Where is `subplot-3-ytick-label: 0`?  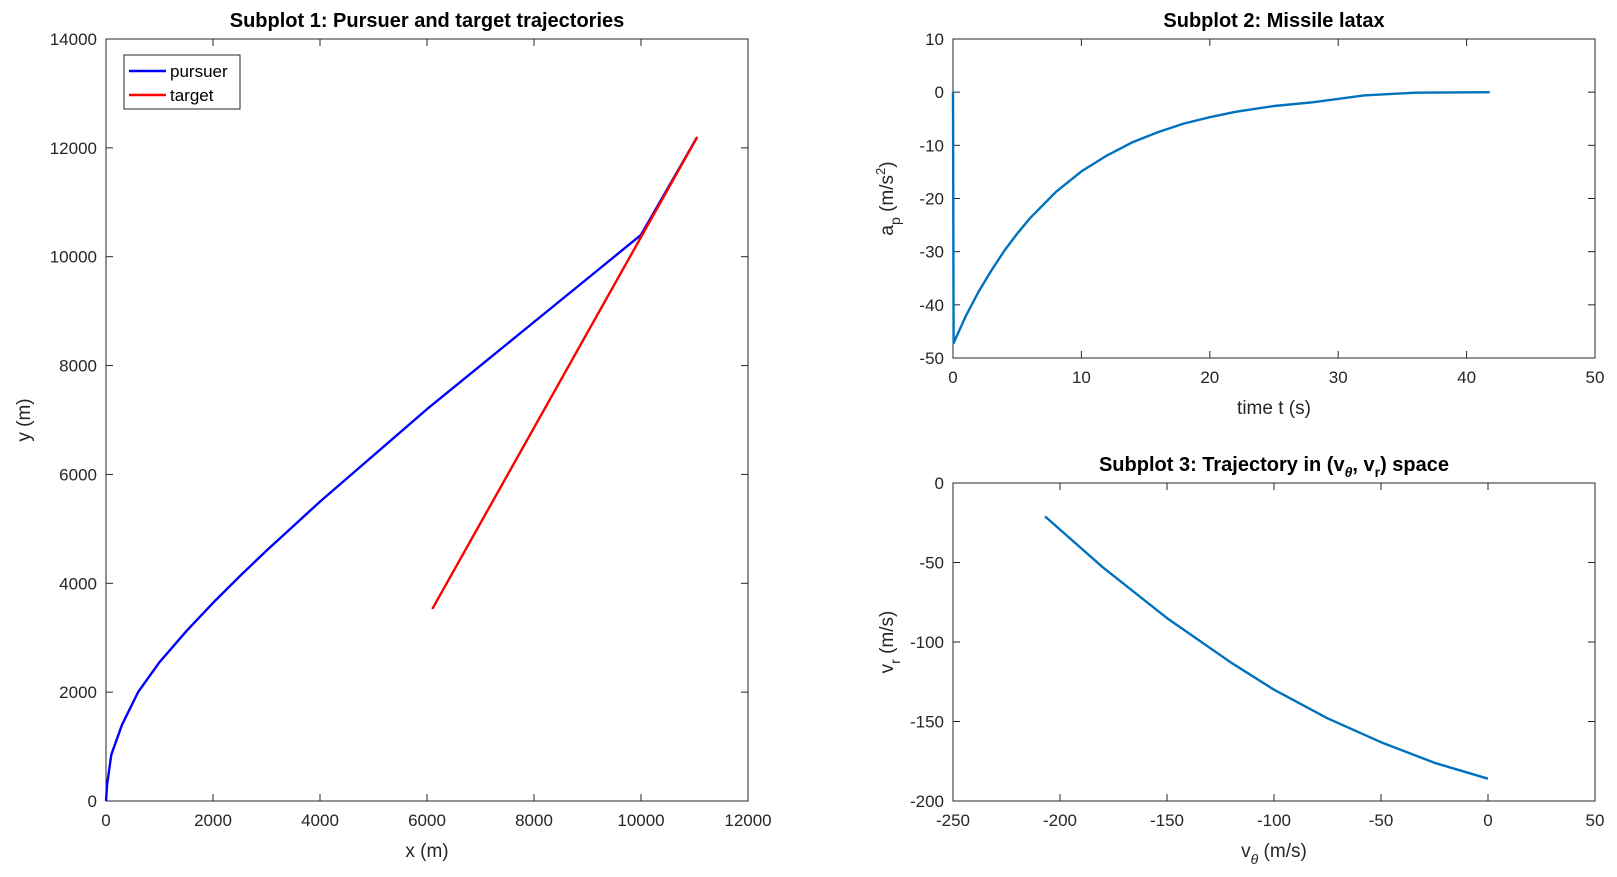
subplot-3-ytick-label: 0 is located at coordinates (939, 483).